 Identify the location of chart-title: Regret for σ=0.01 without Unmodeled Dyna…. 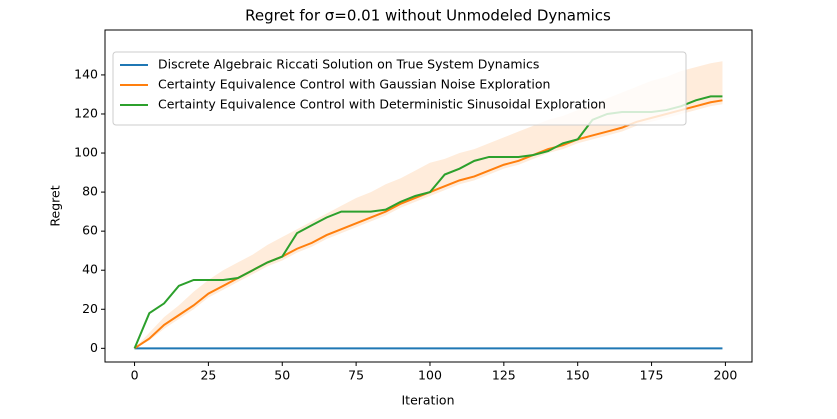
(428, 16).